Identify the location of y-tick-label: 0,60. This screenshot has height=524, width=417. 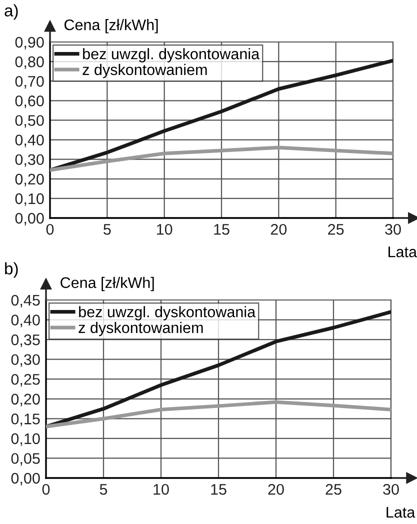
(29, 102).